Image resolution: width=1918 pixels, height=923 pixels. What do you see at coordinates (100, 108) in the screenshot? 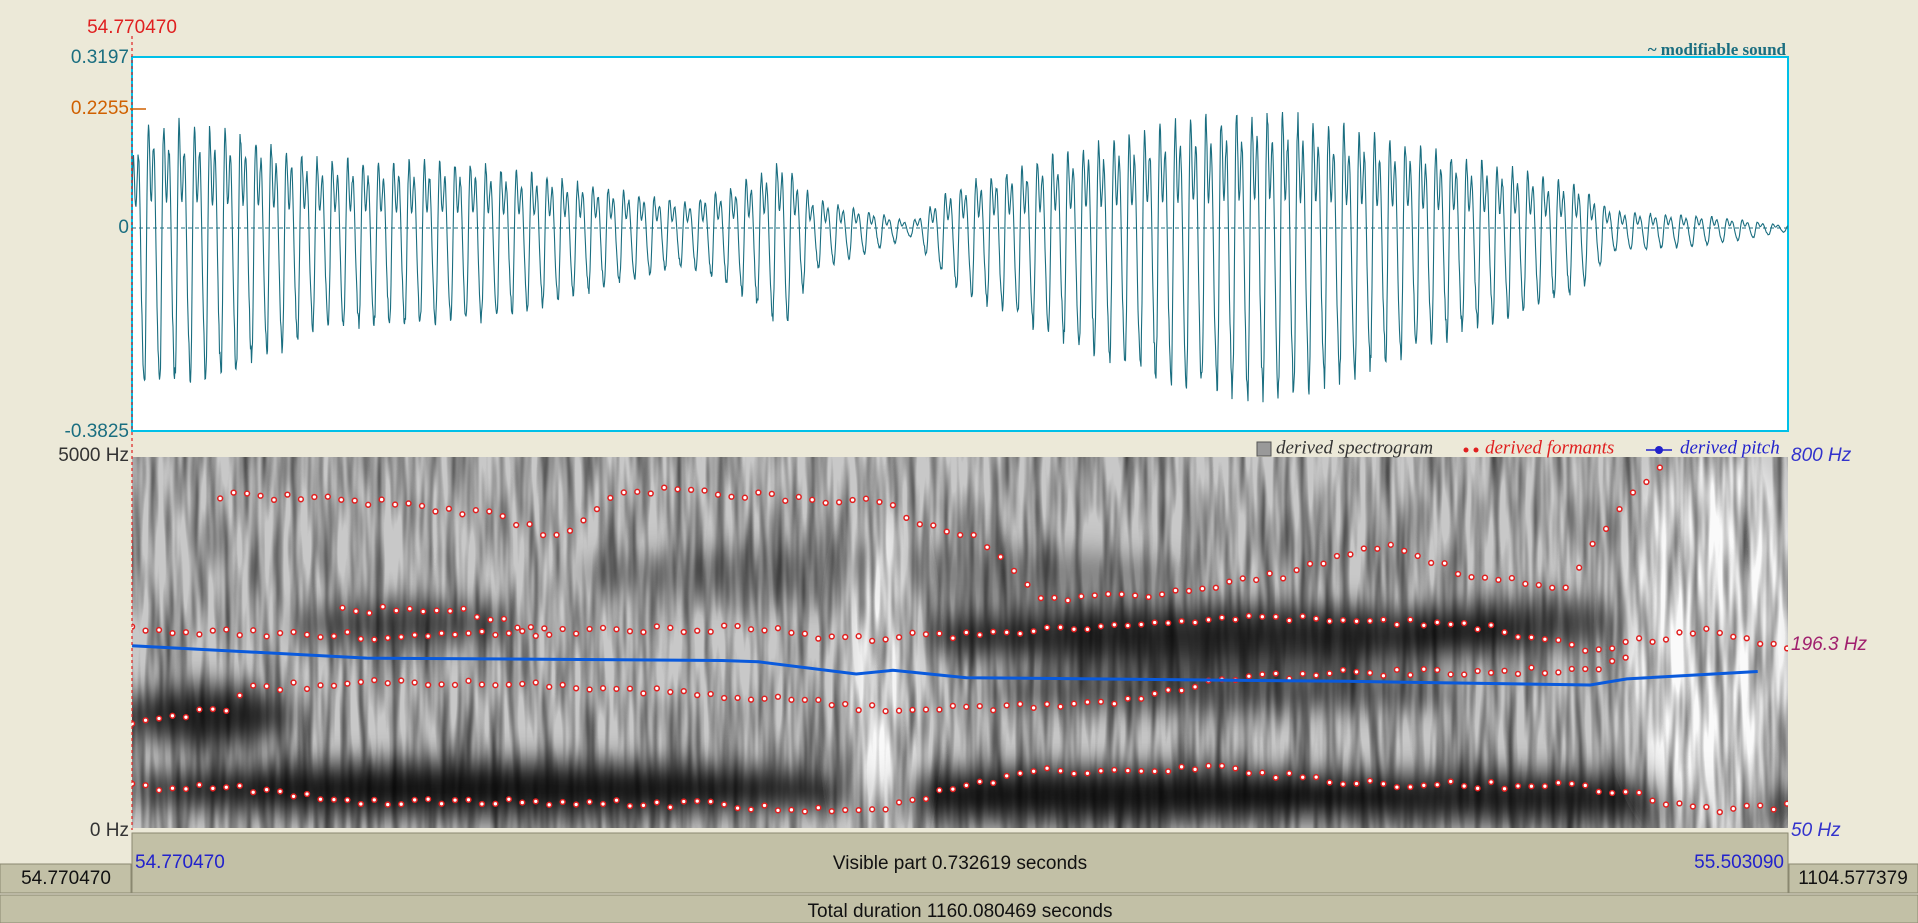
I see `y-marker-label: 0.2255` at bounding box center [100, 108].